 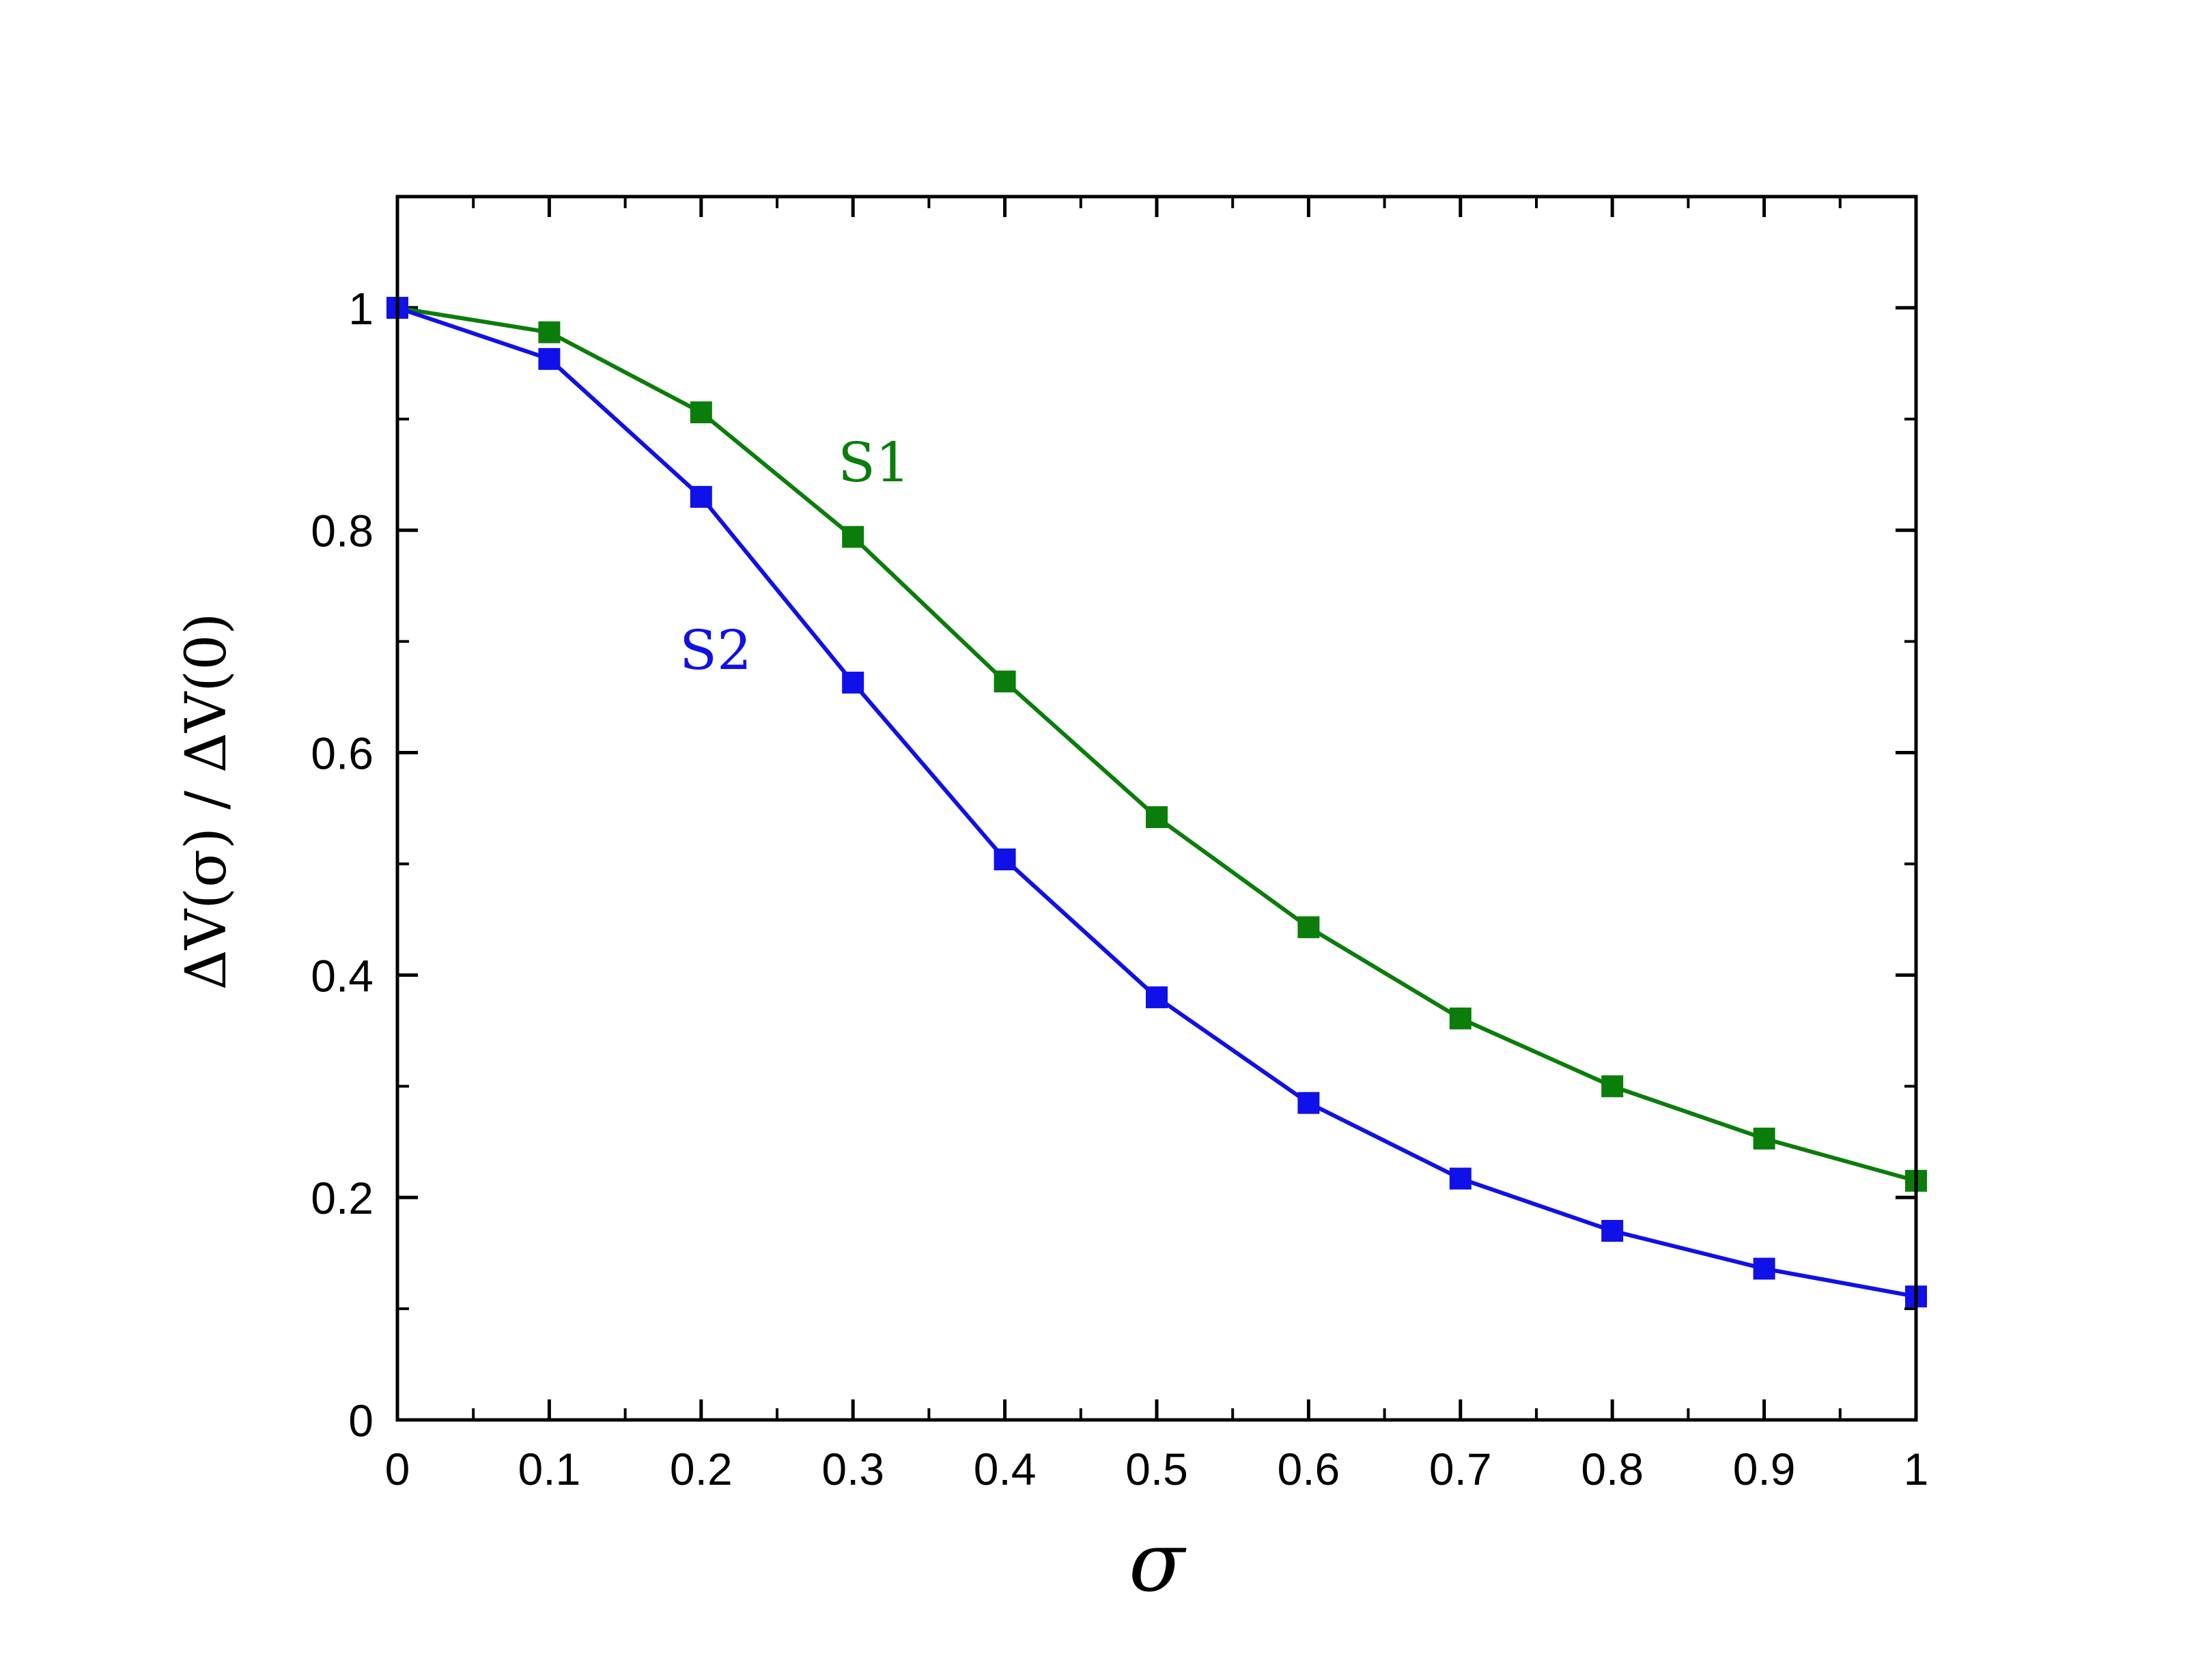 I want to click on x-tick-label: 1, so click(x=1917, y=1469).